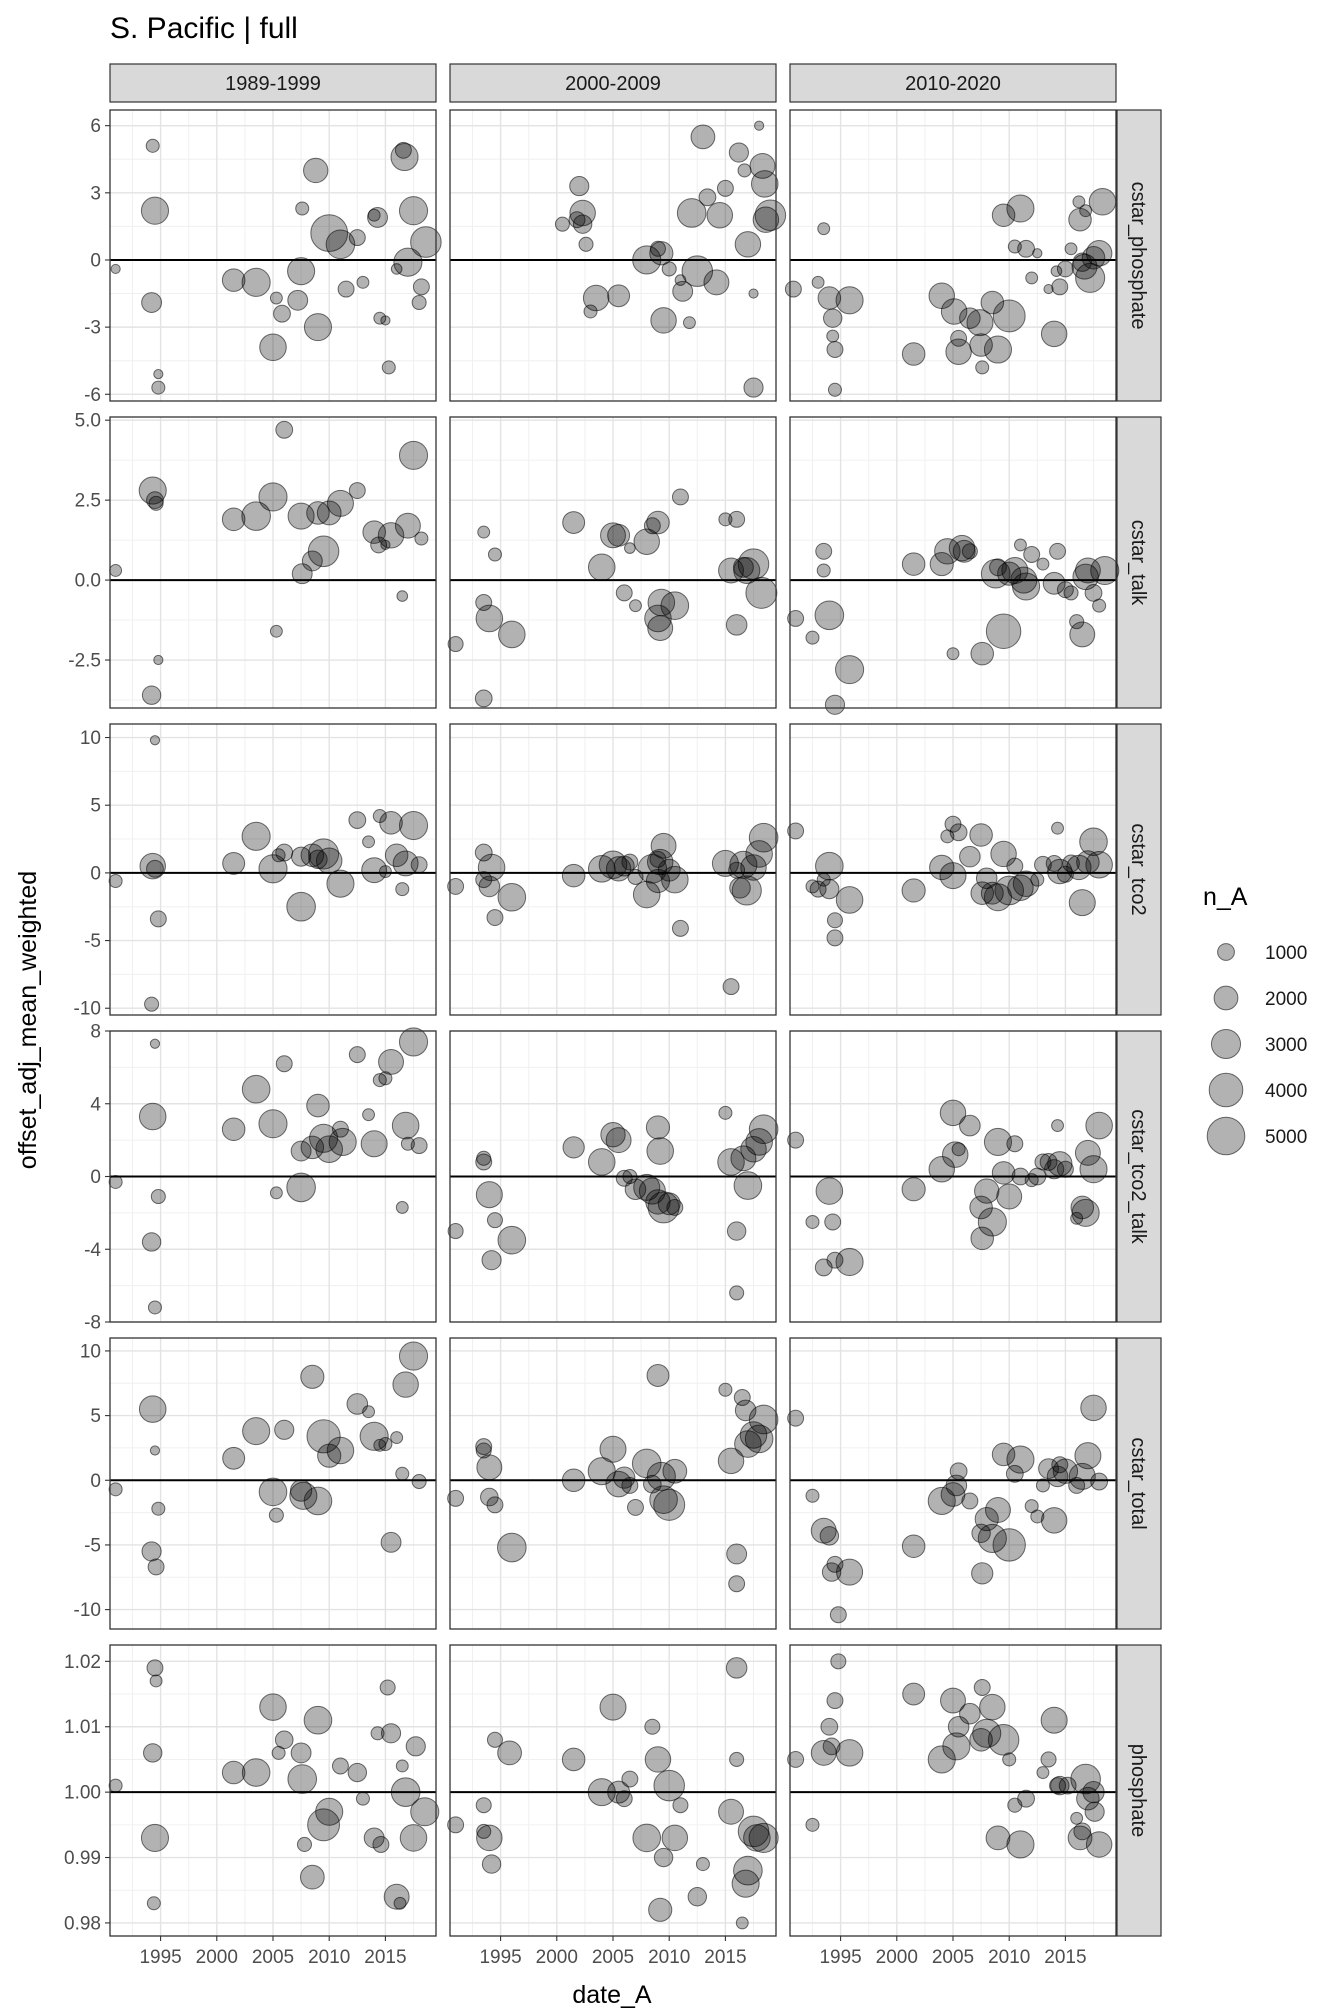 This screenshot has height=2016, width=1344. I want to click on legend-label: 1000, so click(1286, 953).